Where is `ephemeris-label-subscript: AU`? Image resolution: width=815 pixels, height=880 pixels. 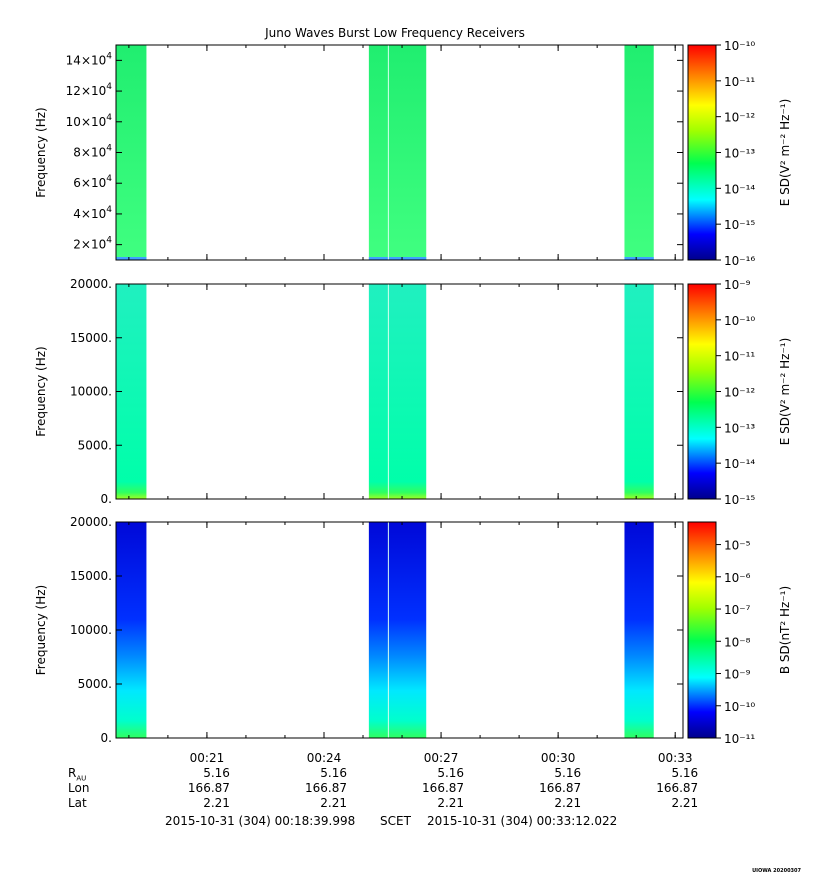 ephemeris-label-subscript: AU is located at coordinates (81, 778).